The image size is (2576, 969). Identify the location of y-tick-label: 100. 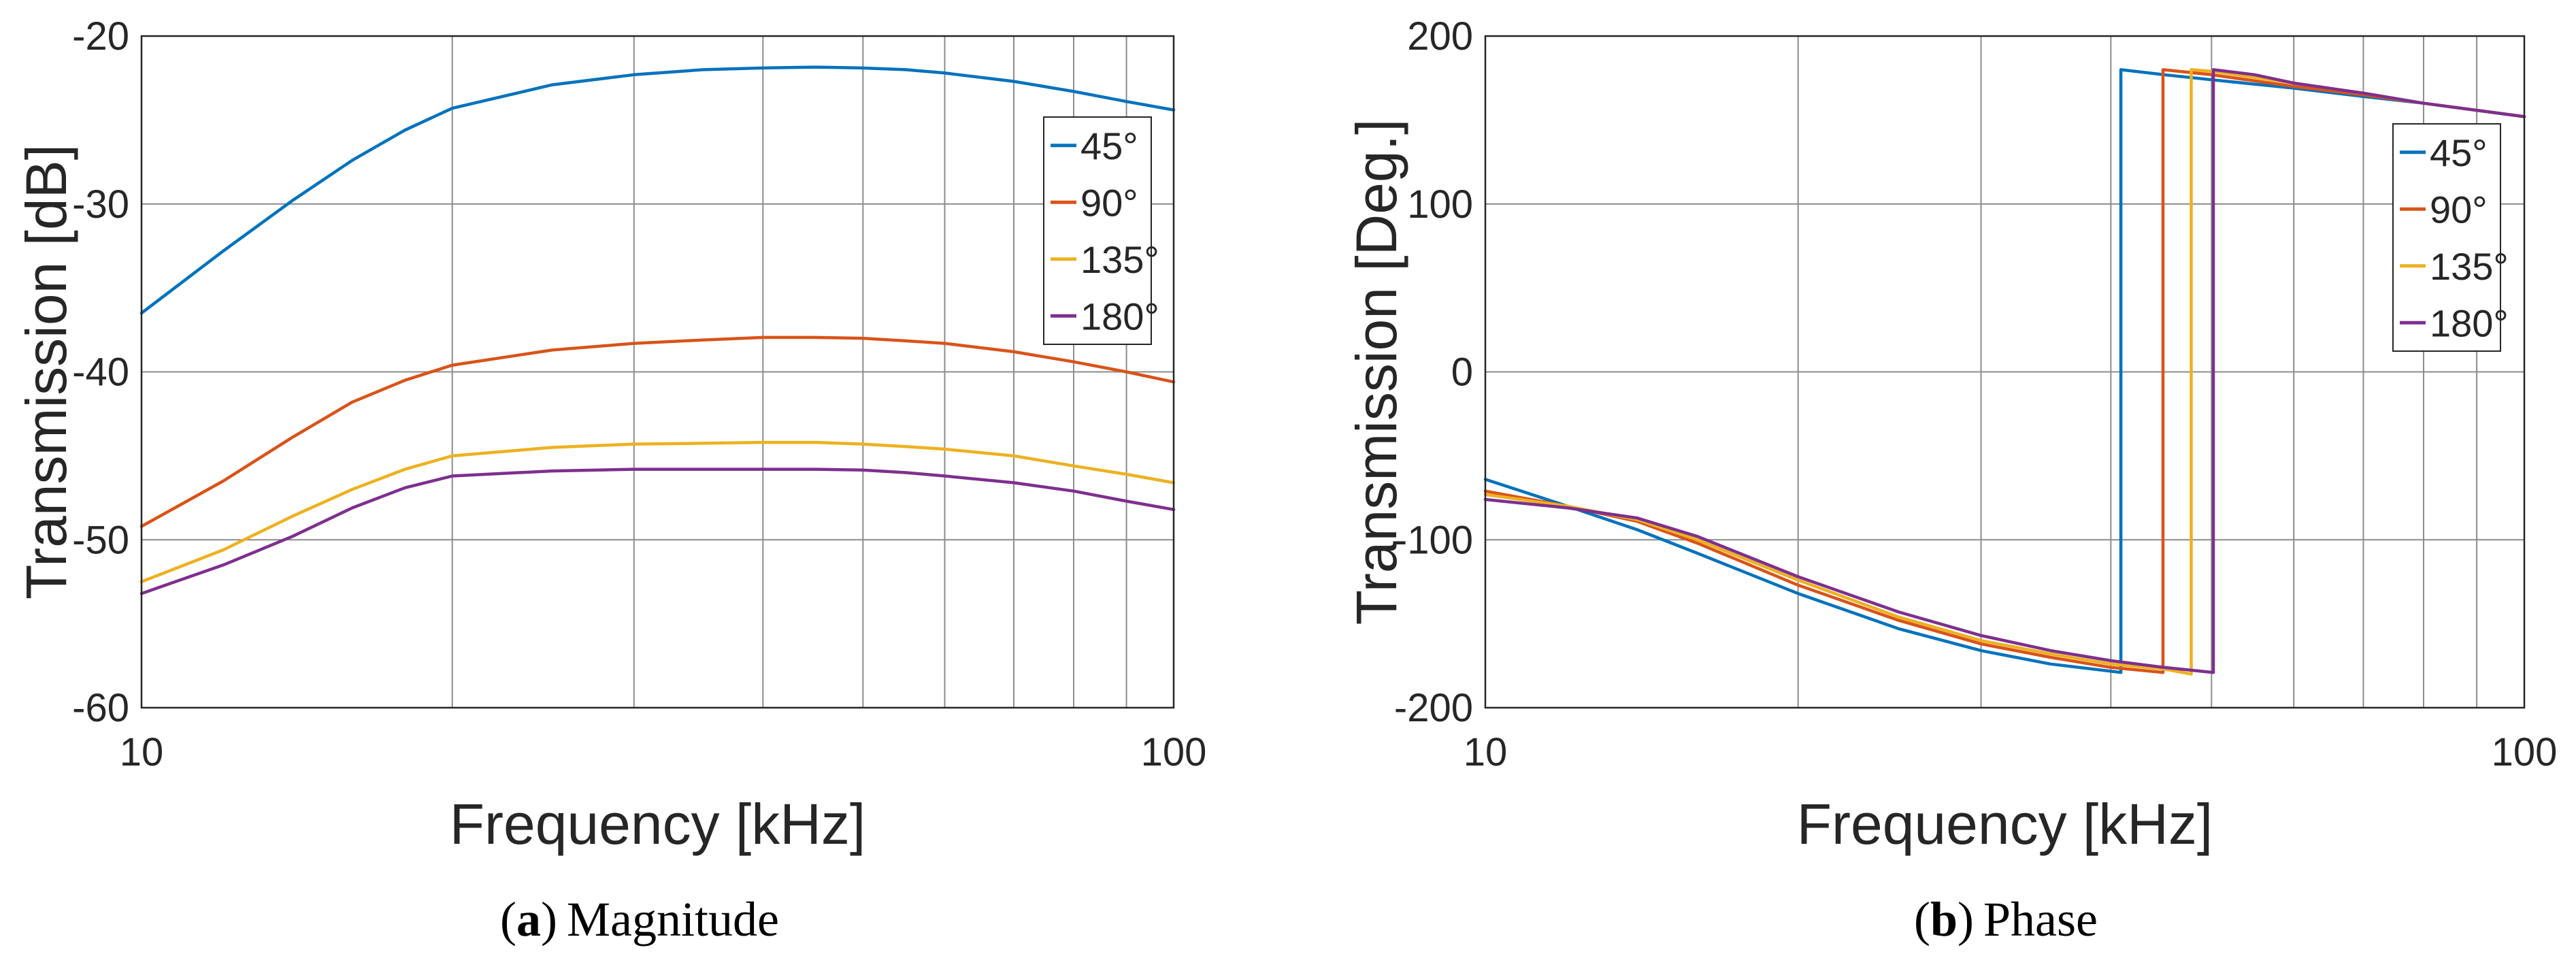
(1440, 204).